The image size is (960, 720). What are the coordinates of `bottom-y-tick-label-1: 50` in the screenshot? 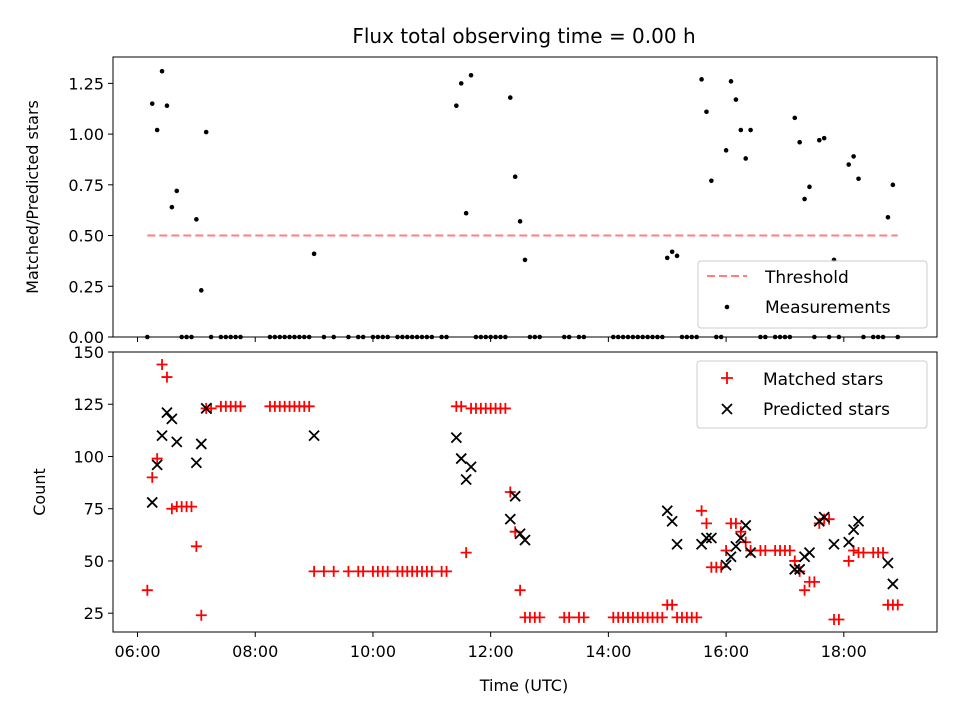 It's located at (94, 561).